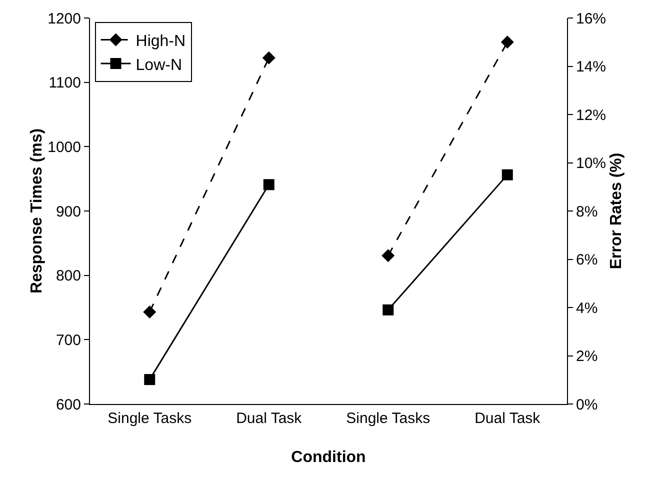 This screenshot has width=662, height=479. Describe the element at coordinates (591, 163) in the screenshot. I see `y2-tick-label: 10%` at that location.